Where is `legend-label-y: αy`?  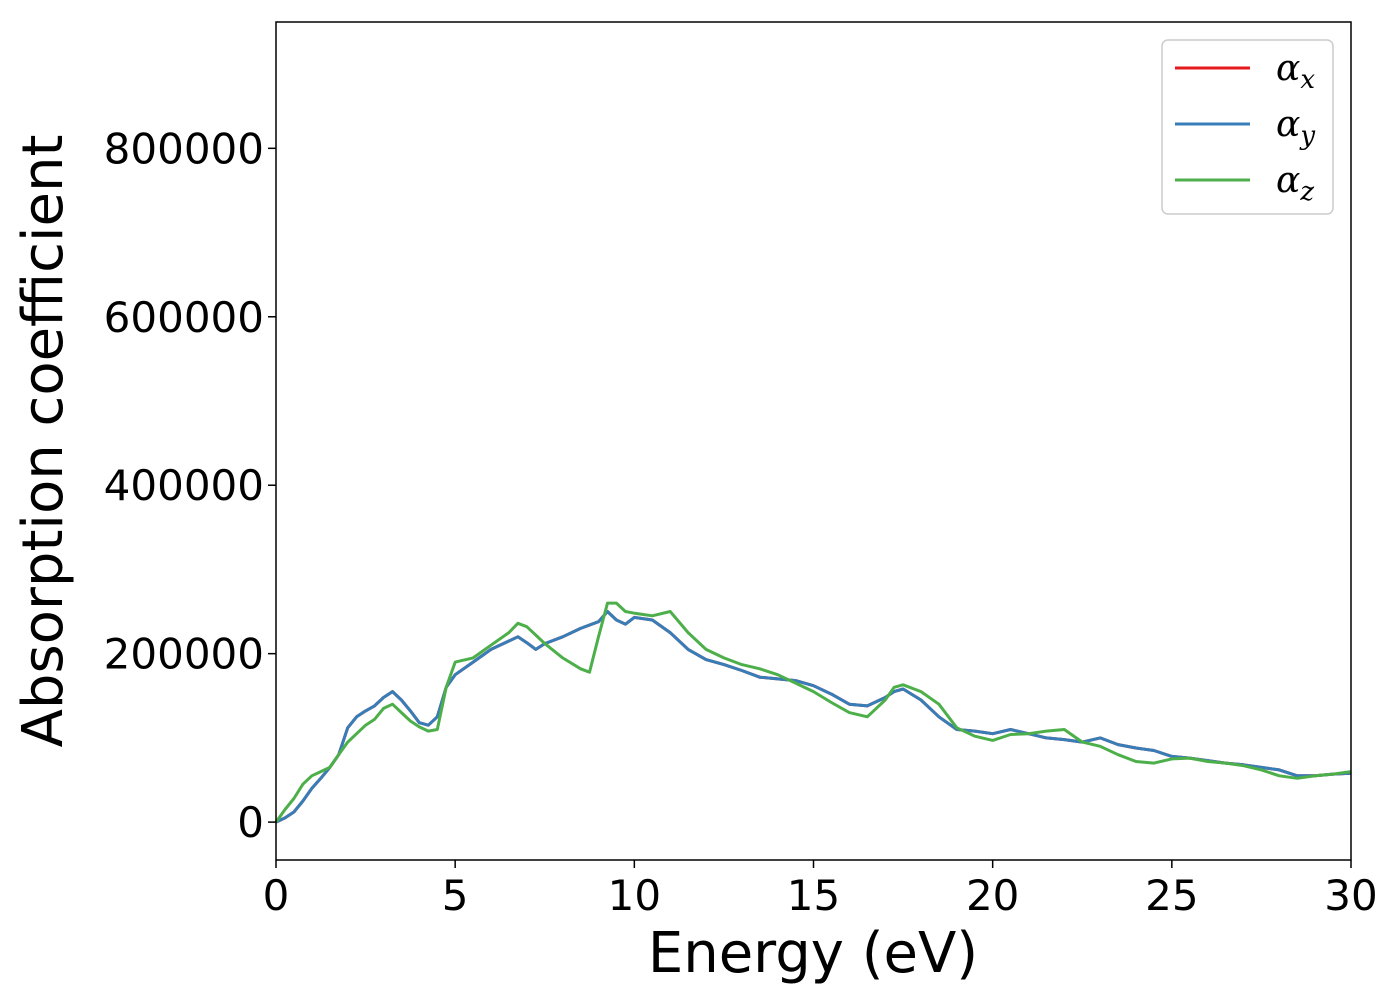
legend-label-y: αy is located at coordinates (1295, 127).